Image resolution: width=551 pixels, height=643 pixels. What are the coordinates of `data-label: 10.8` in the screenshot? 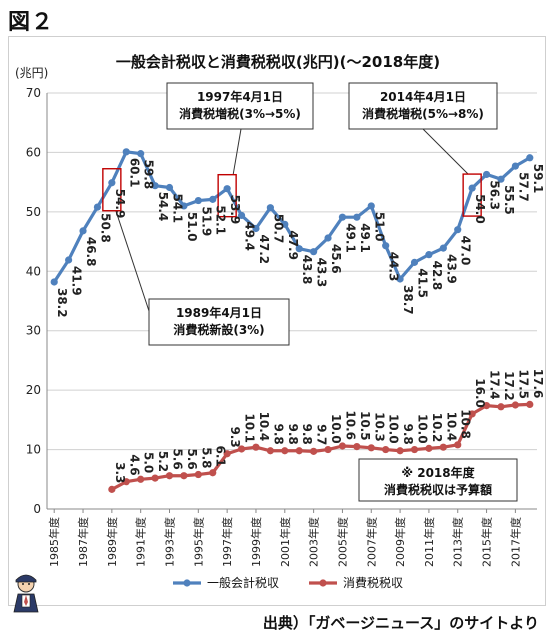 It's located at (466, 424).